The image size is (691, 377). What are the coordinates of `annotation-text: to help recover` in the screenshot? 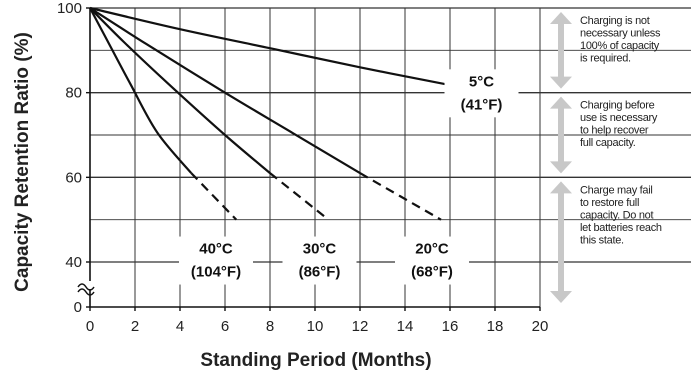 It's located at (614, 131).